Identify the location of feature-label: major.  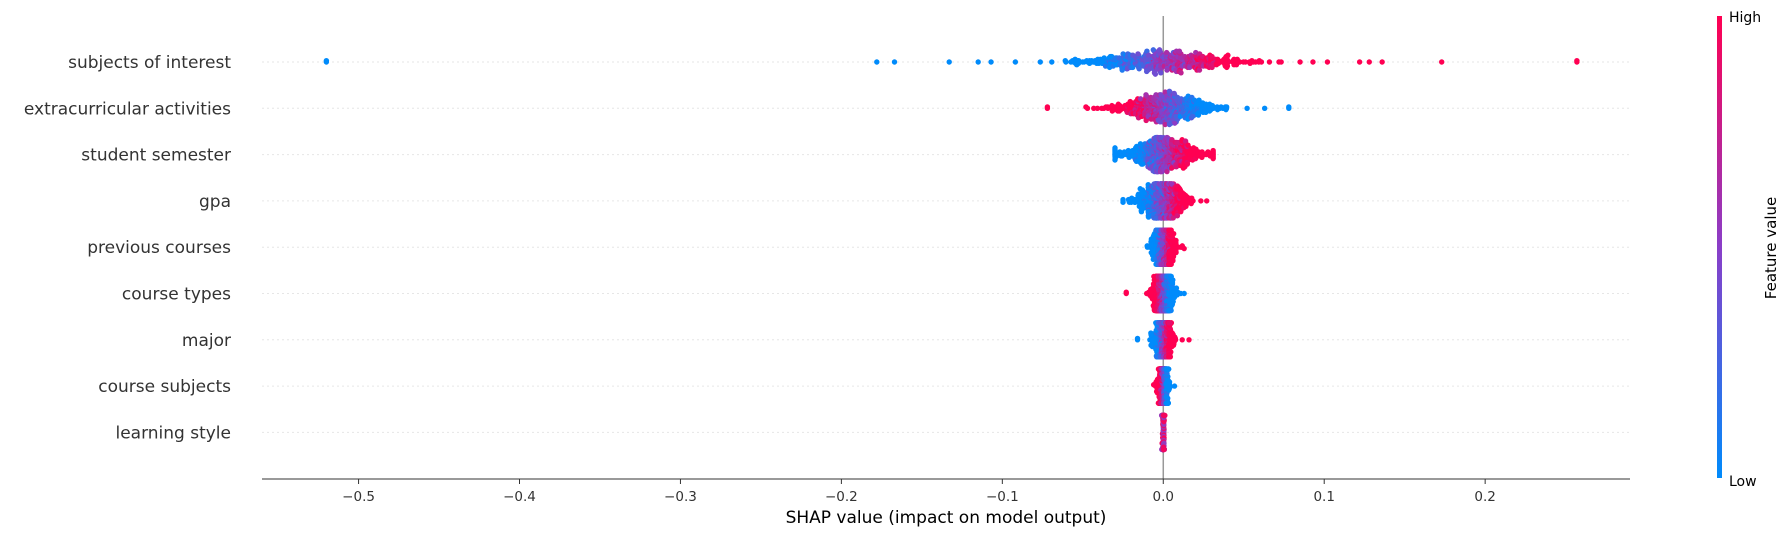
(206, 341).